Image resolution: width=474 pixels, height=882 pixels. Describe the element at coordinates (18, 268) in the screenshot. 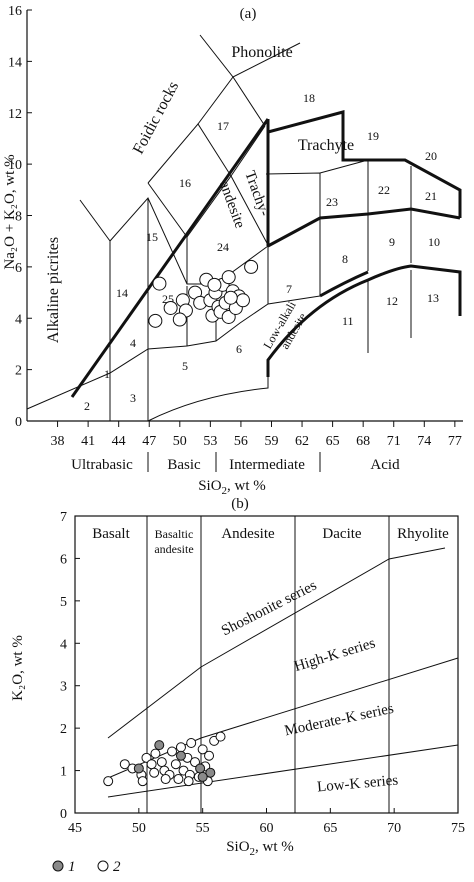

I see `tas-y-tick-label: 6` at that location.